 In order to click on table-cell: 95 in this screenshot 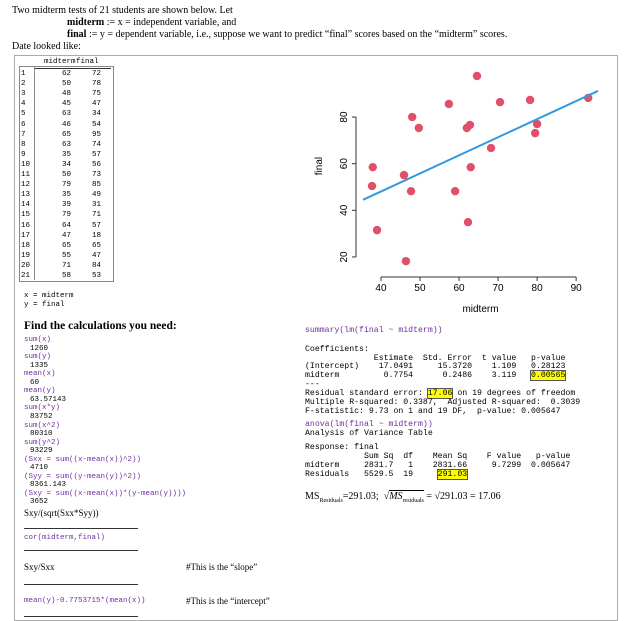, I will do `click(96, 134)`.